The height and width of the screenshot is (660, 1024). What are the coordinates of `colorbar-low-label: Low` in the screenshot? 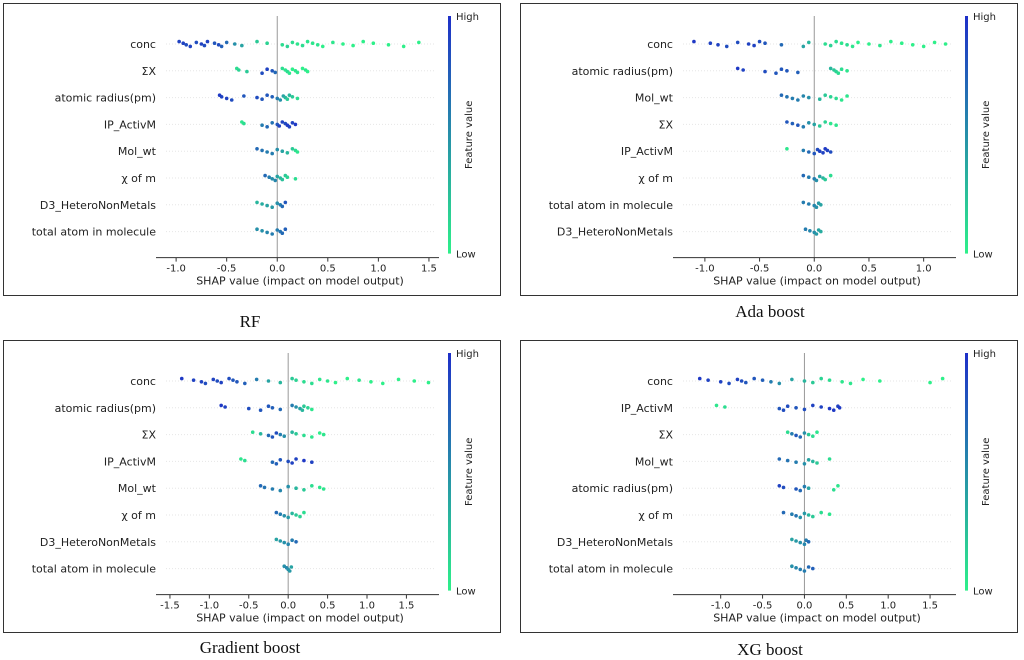 It's located at (466, 255).